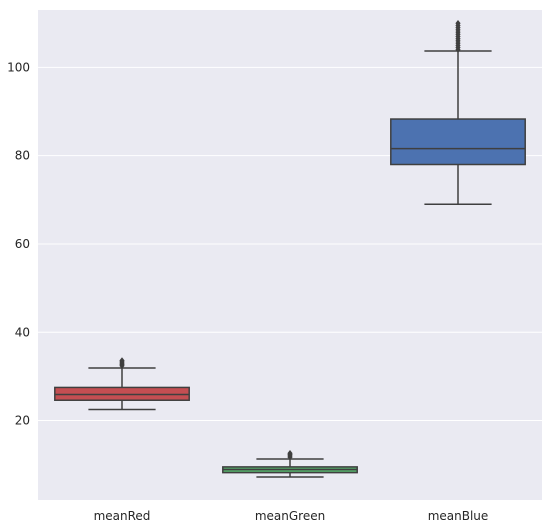 The image size is (550, 527). Describe the element at coordinates (122, 384) in the screenshot. I see `box-meanRed` at that location.